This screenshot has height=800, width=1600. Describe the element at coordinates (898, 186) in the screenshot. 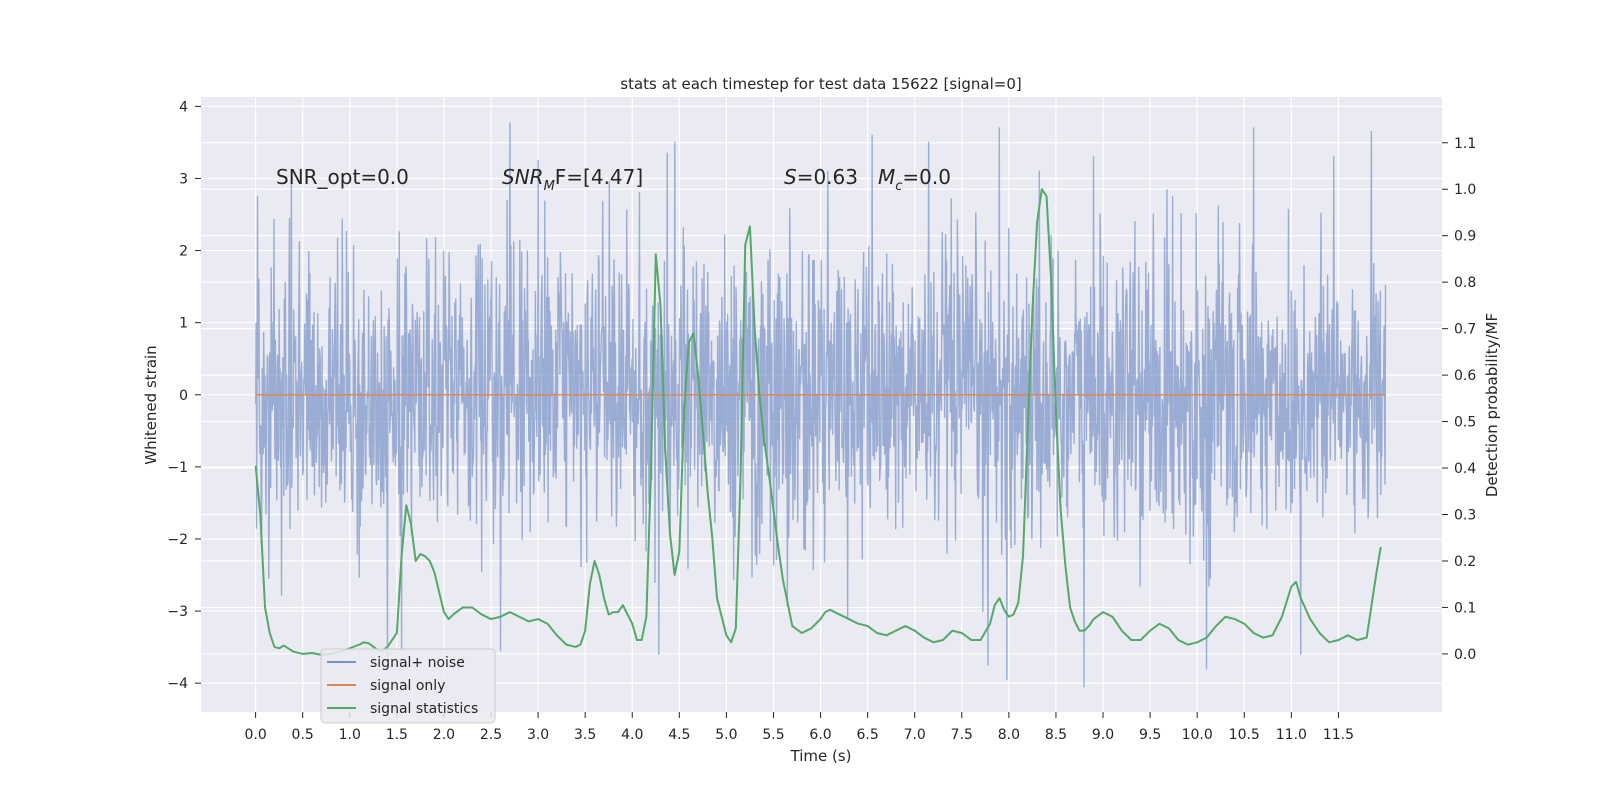

I see `mc-subscript: c` at that location.